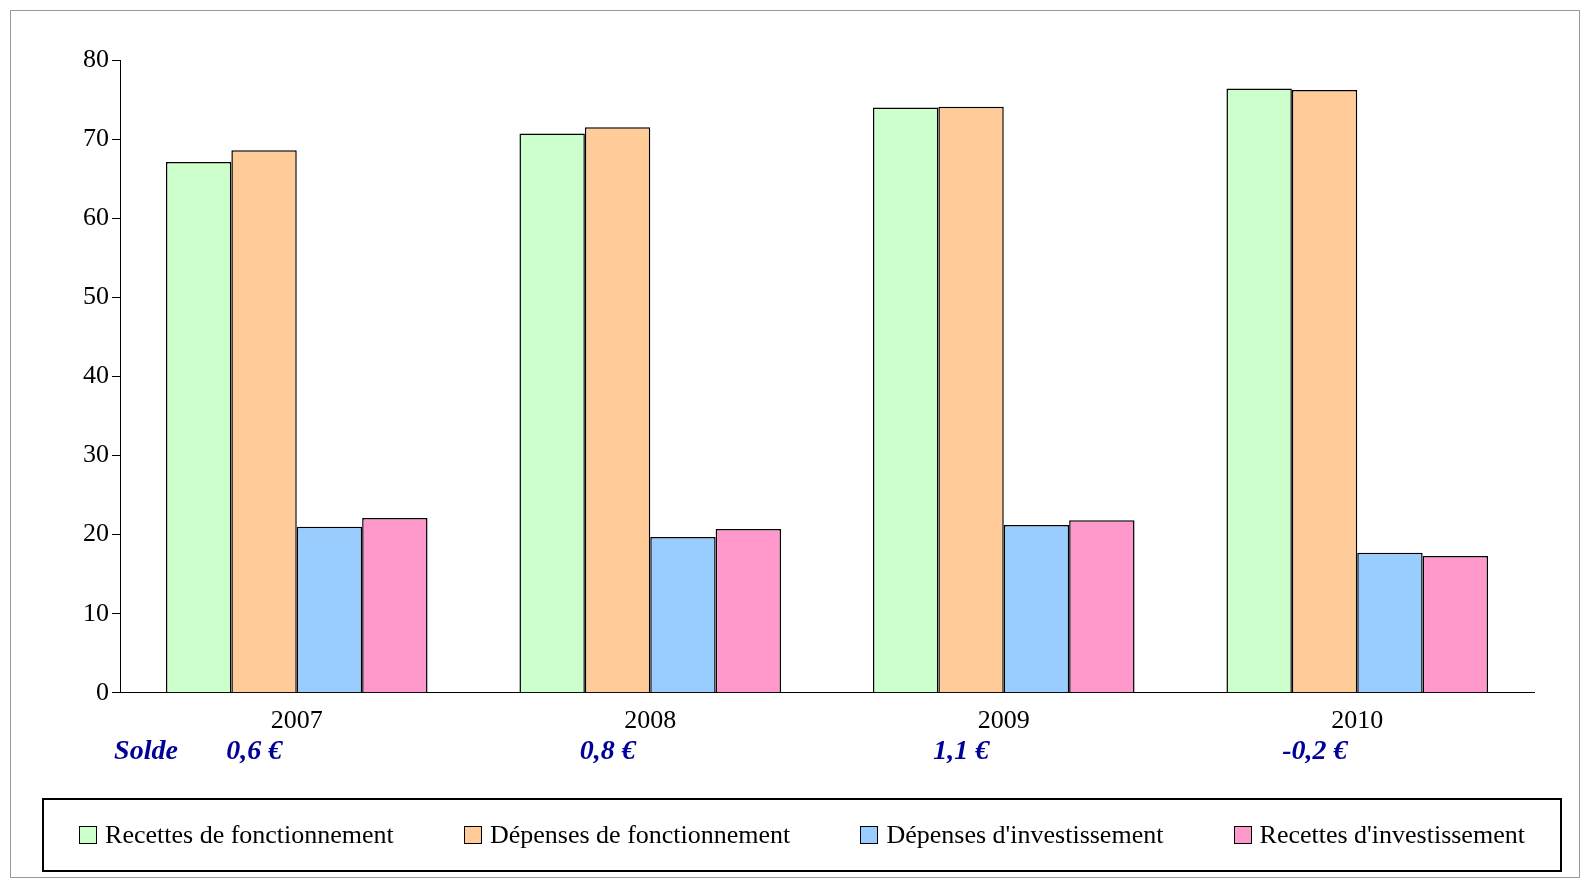 The width and height of the screenshot is (1594, 886). What do you see at coordinates (640, 835) in the screenshot?
I see `legend-label: Dépenses de fonctionnement` at bounding box center [640, 835].